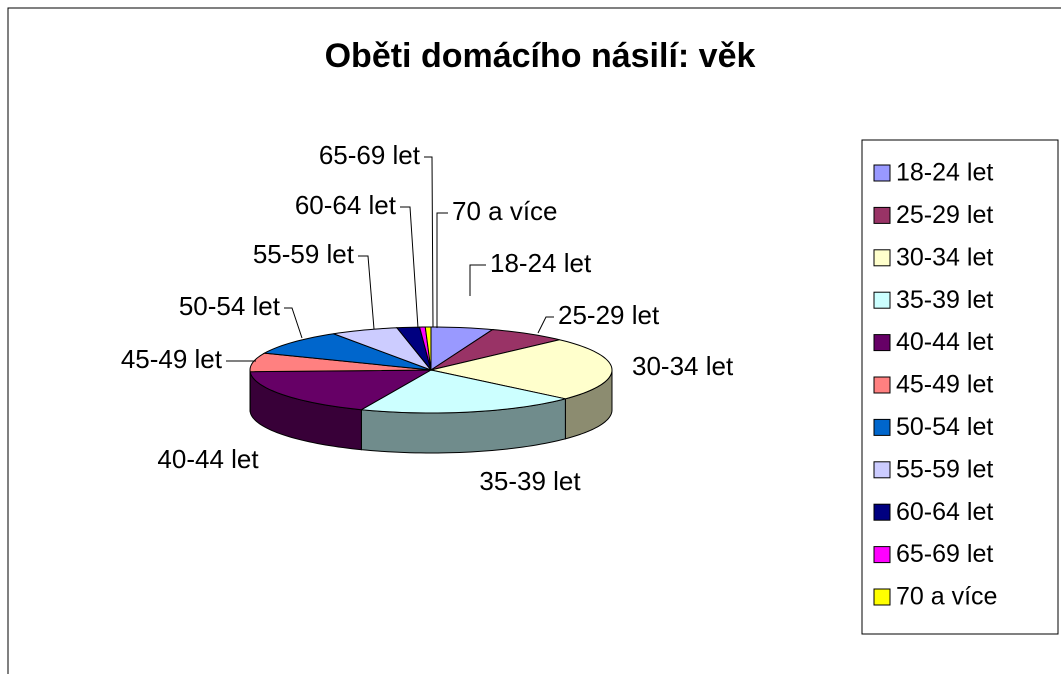 The width and height of the screenshot is (1061, 674). What do you see at coordinates (944, 257) in the screenshot?
I see `legend-label: 30-34 let` at bounding box center [944, 257].